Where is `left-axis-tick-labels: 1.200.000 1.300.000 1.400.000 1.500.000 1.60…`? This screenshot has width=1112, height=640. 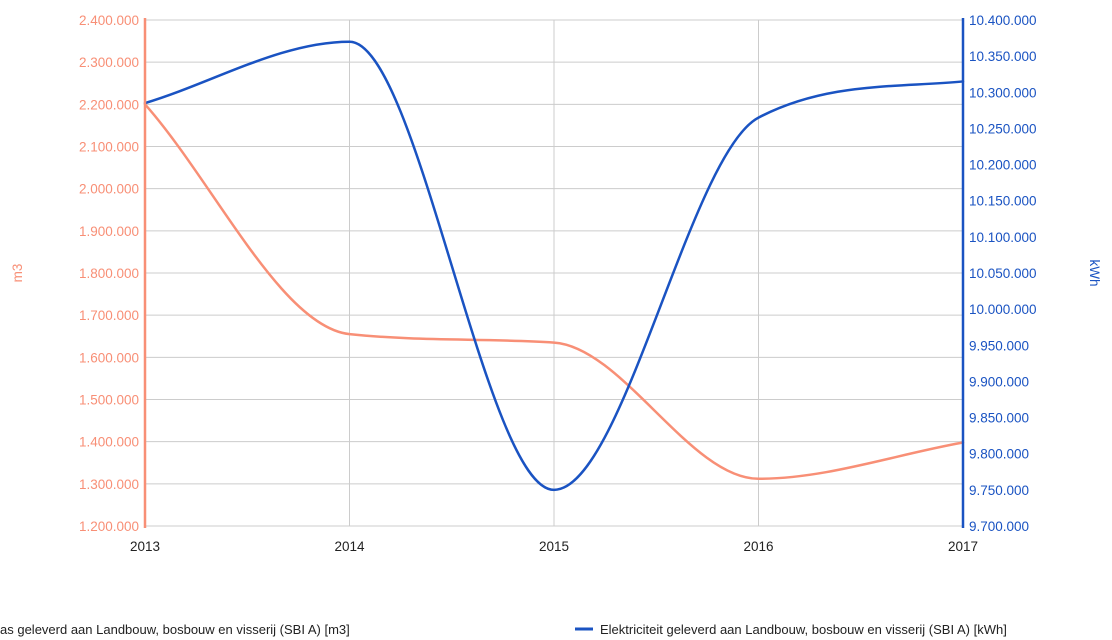 left-axis-tick-labels: 1.200.000 1.300.000 1.400.000 1.500.000 1.60… is located at coordinates (109, 273).